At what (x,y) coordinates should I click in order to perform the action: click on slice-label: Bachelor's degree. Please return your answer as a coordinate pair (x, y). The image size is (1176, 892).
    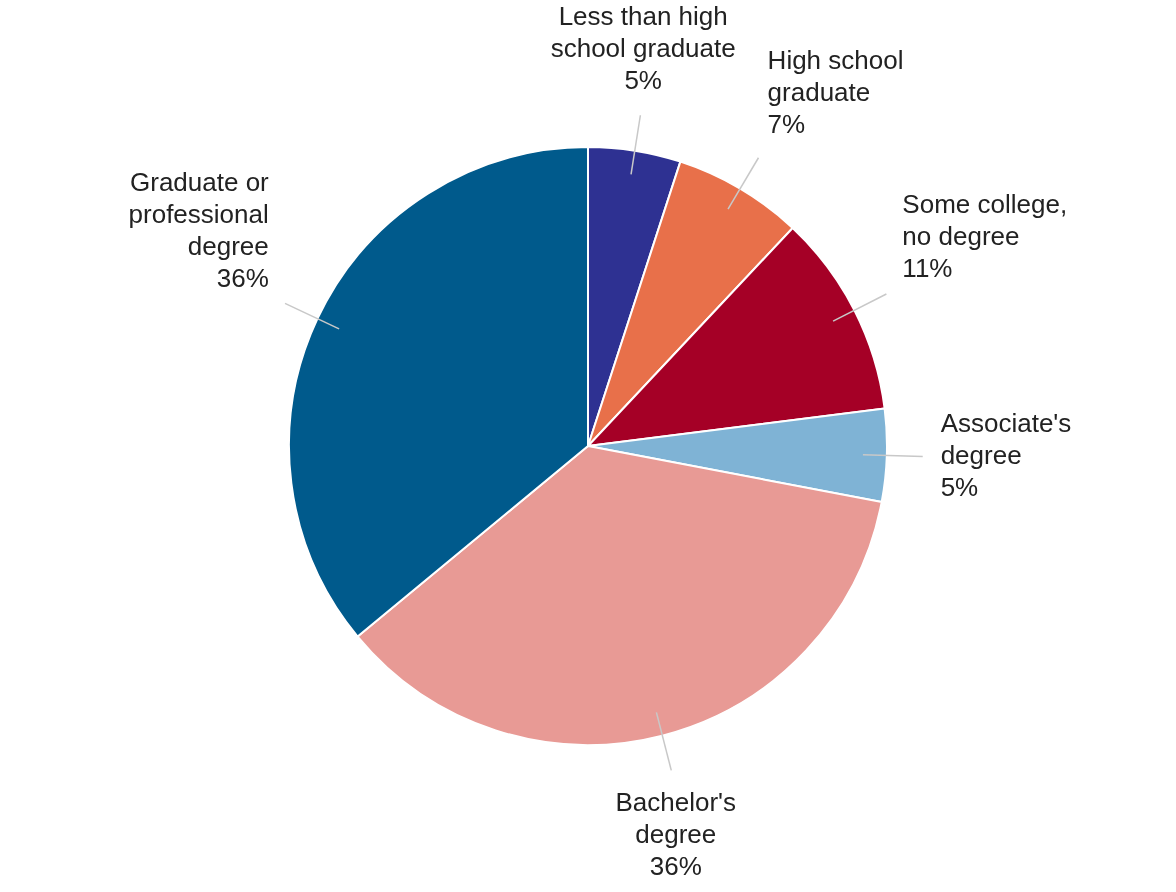
    Looking at the image, I should click on (676, 817).